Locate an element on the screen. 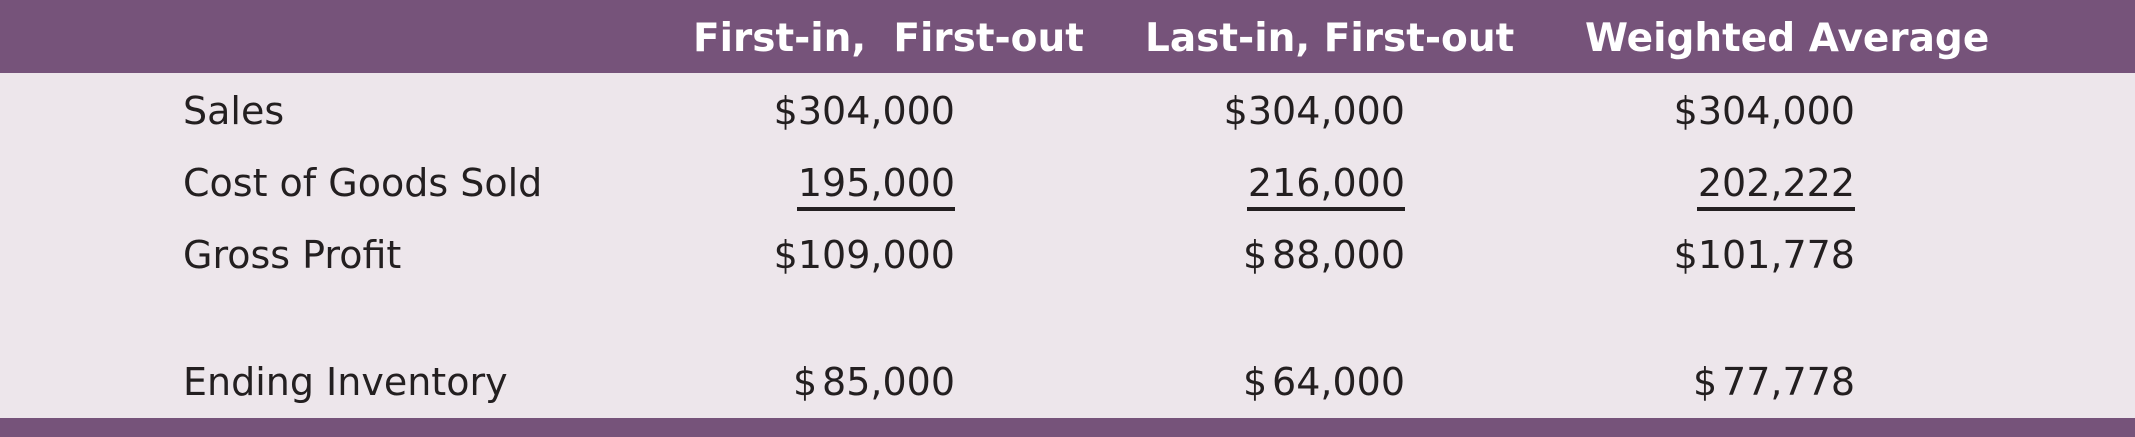 This screenshot has height=437, width=2135. row-label-cost-of-goods-sold: Cost of Goods Sold is located at coordinates (363, 183).